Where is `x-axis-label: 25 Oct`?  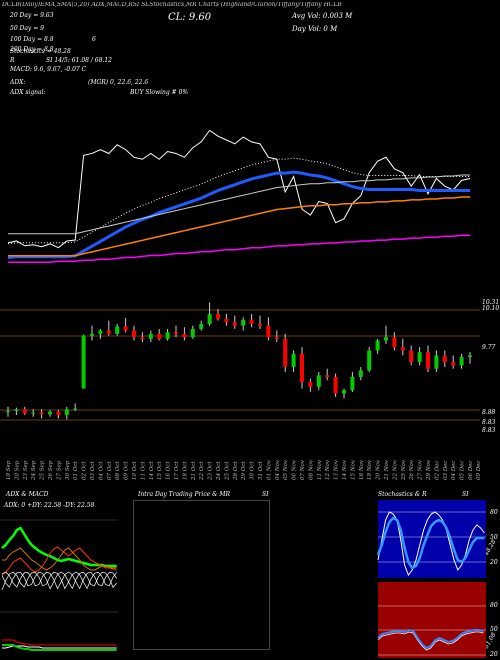
x-axis-label: 25 Oct is located at coordinates (227, 471).